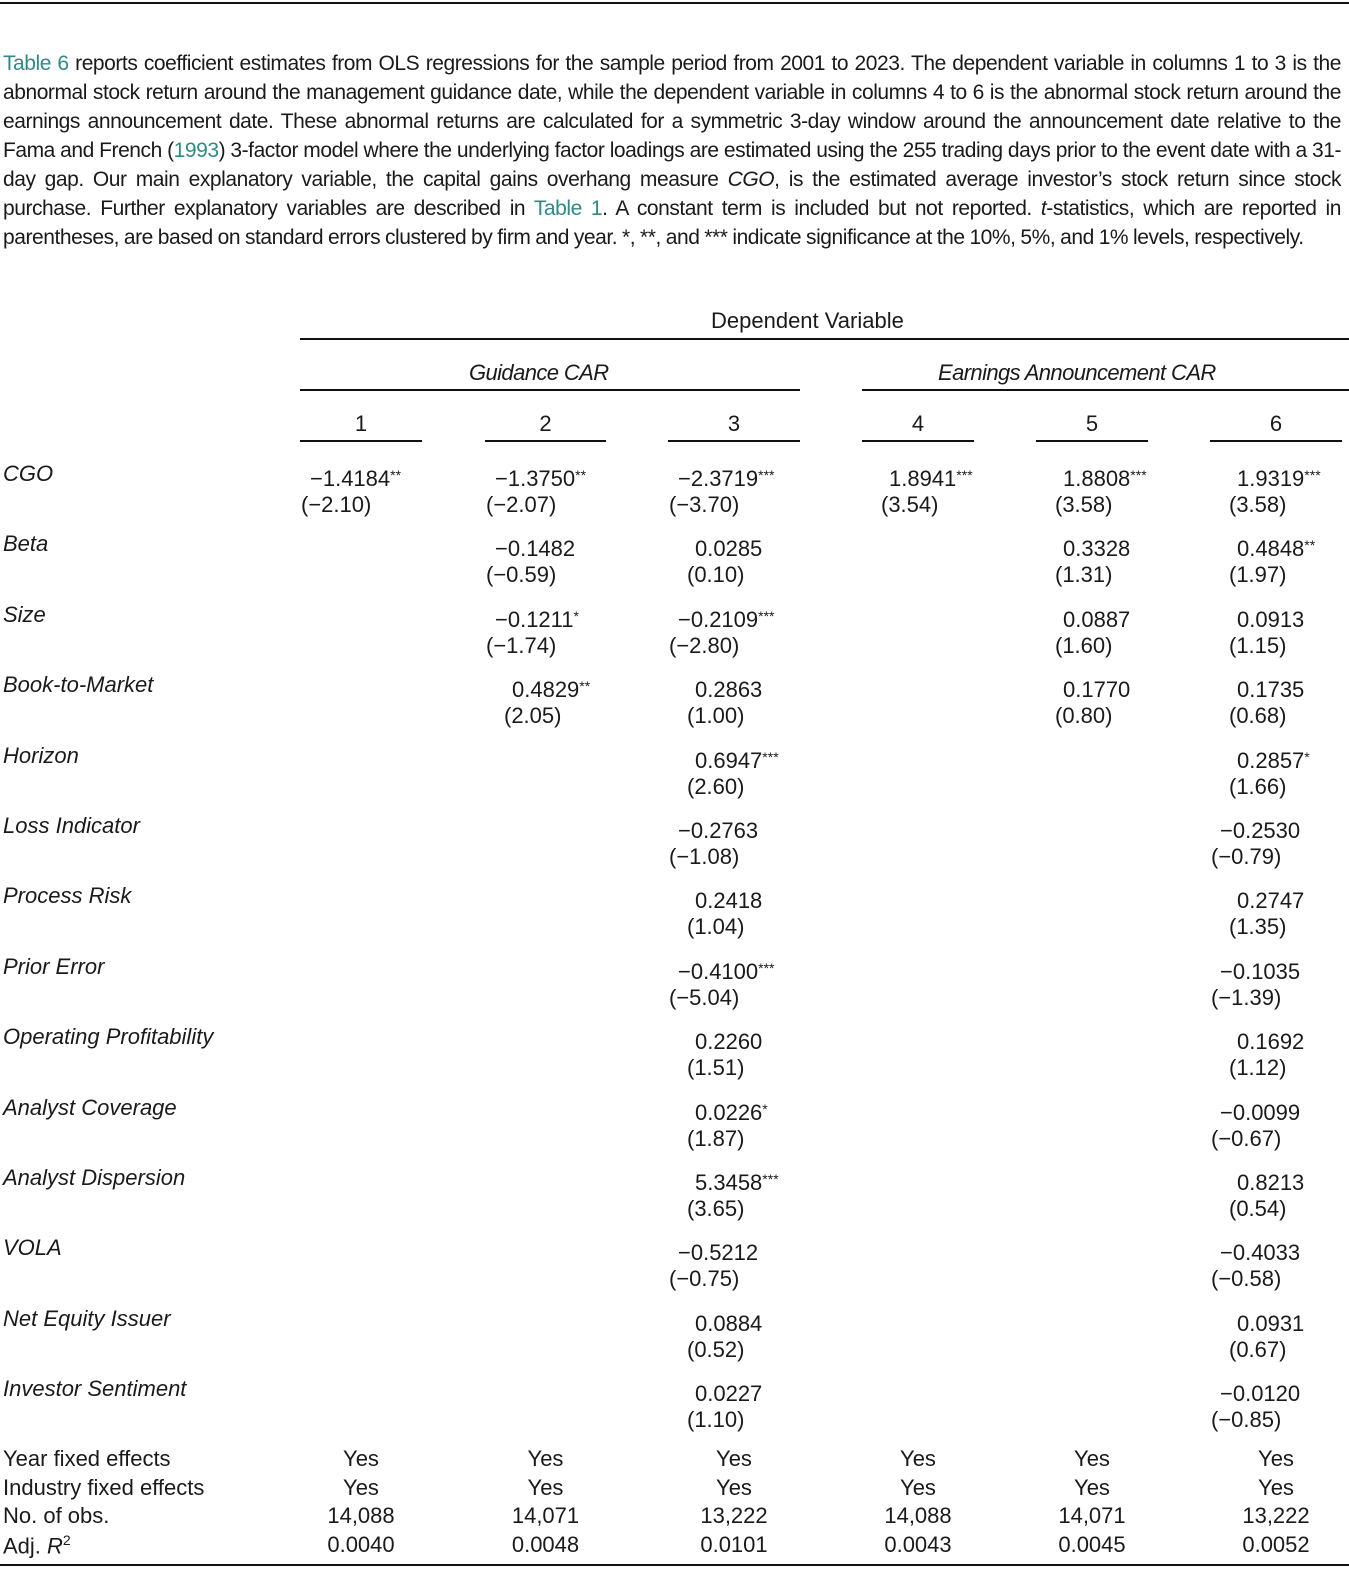  What do you see at coordinates (36, 63) in the screenshot?
I see `table-6-link: Table 6` at bounding box center [36, 63].